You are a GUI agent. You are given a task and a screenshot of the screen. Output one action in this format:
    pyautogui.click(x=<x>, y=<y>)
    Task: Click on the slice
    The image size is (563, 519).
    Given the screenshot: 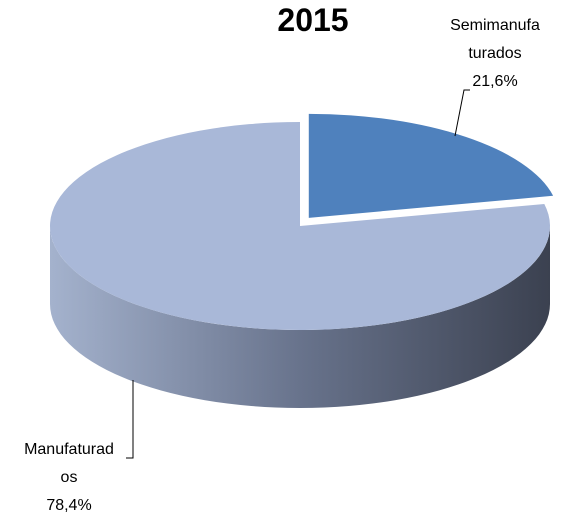 What is the action you would take?
    pyautogui.click(x=431, y=165)
    